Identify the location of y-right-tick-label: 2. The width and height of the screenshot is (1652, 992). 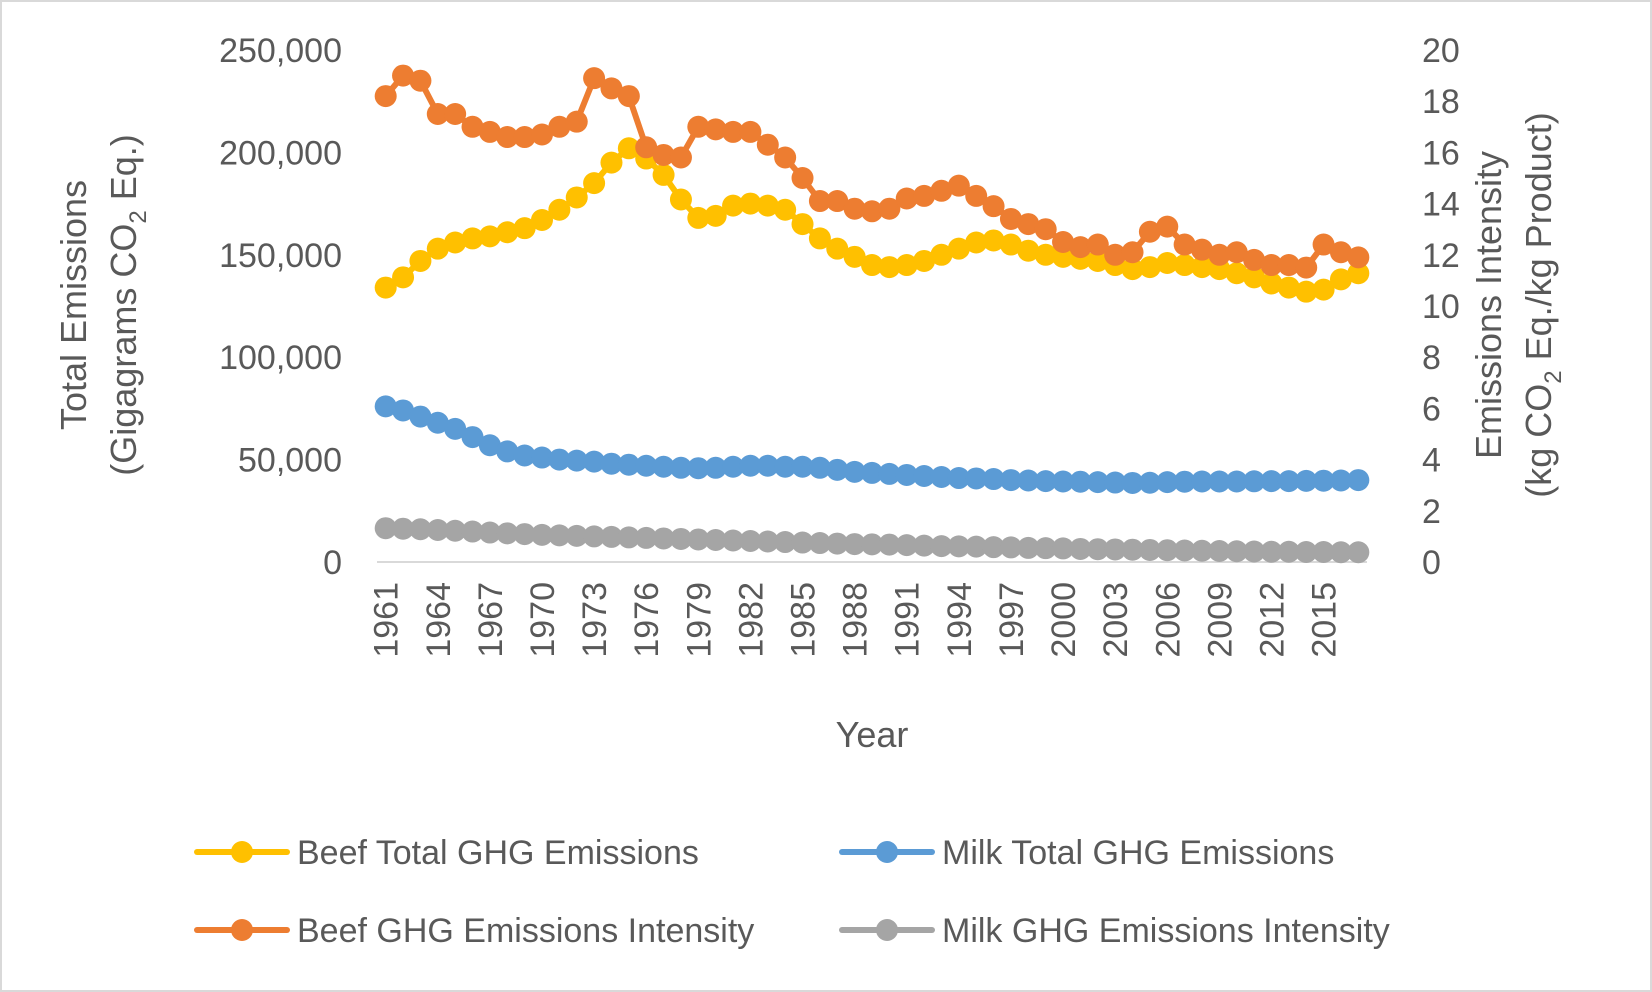
(1431, 512).